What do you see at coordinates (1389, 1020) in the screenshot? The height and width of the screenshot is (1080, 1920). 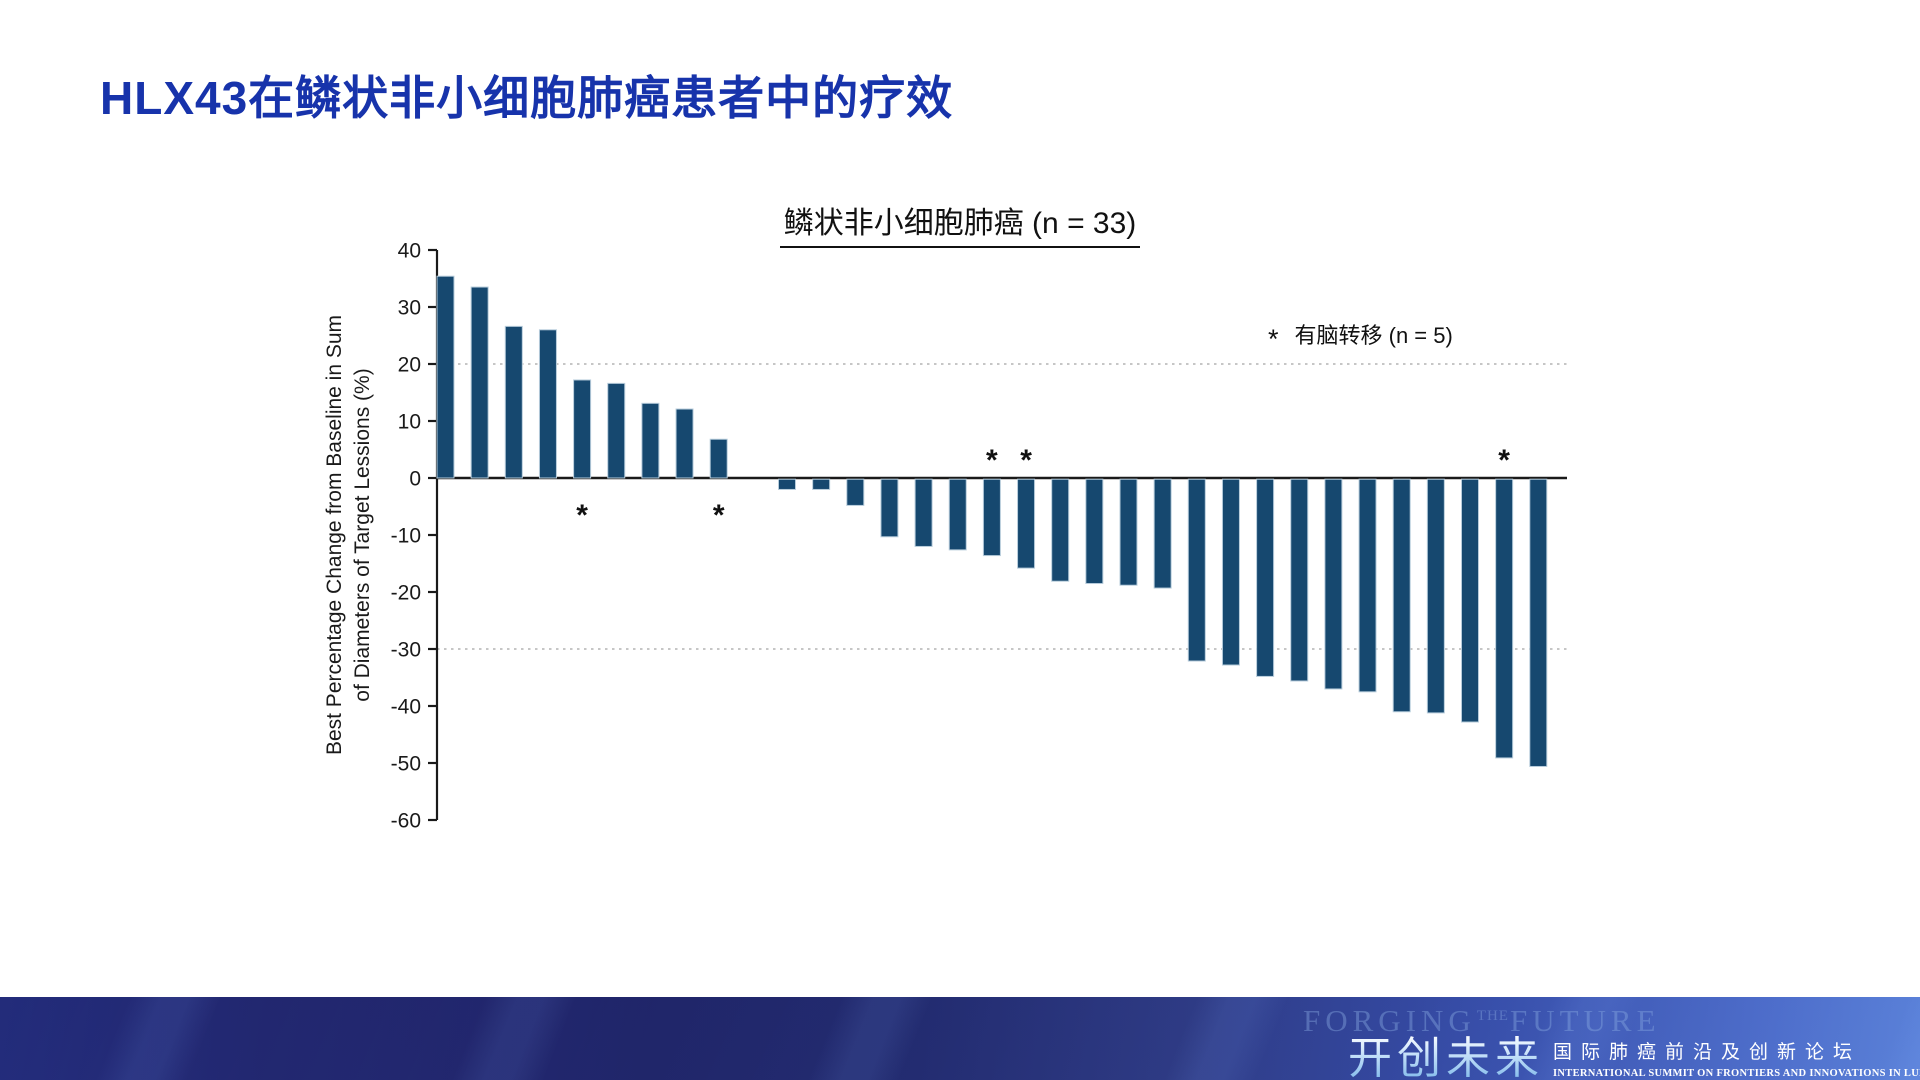 I see `watermark-word-forging: FORGING` at bounding box center [1389, 1020].